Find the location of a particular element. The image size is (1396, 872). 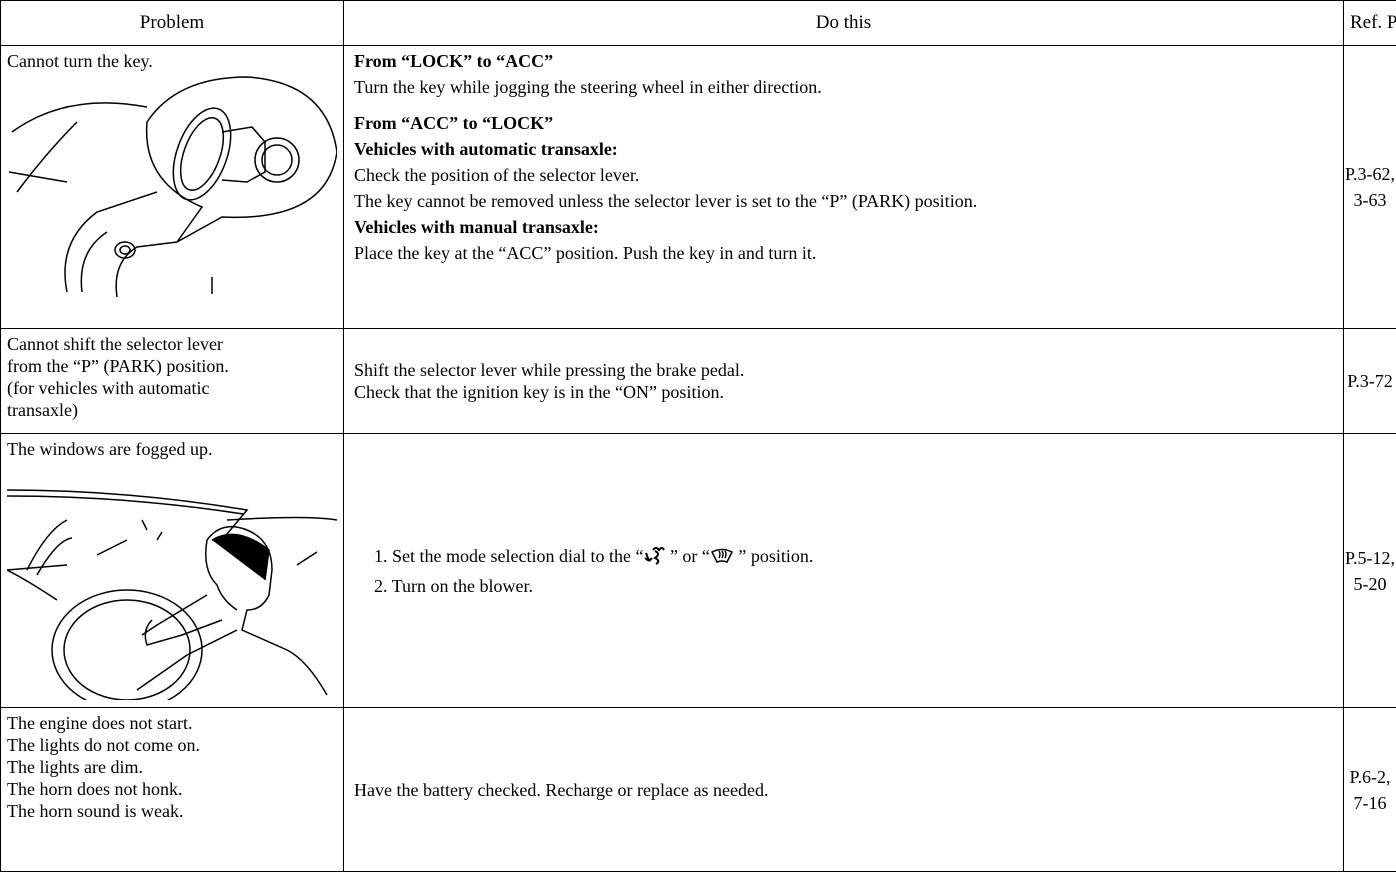

action-text: 2. Turn on the blower. is located at coordinates (454, 585).